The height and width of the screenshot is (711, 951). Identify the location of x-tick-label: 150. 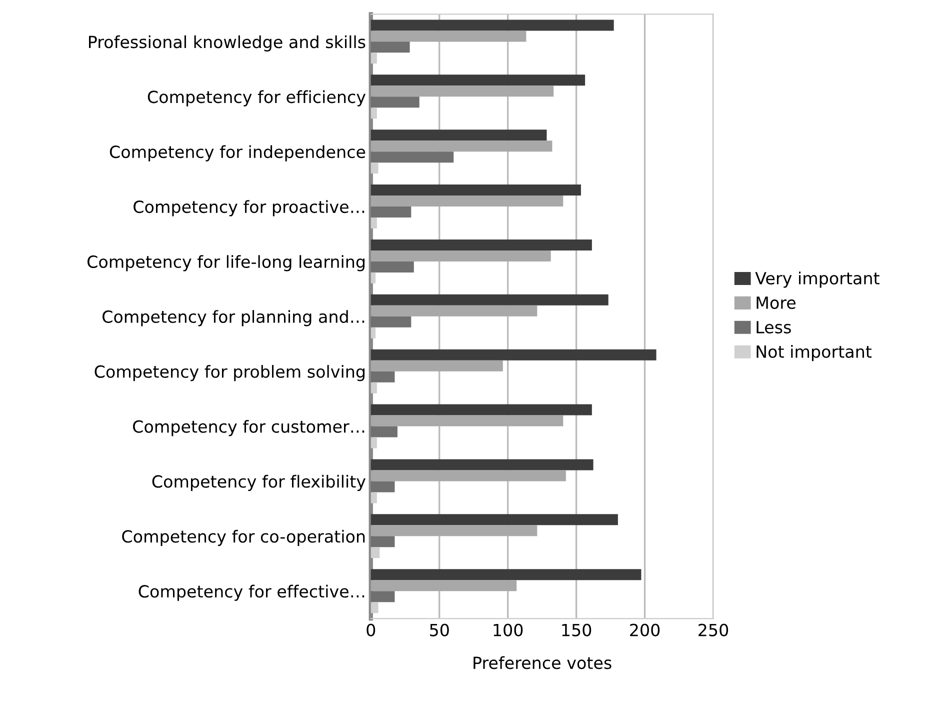
(577, 630).